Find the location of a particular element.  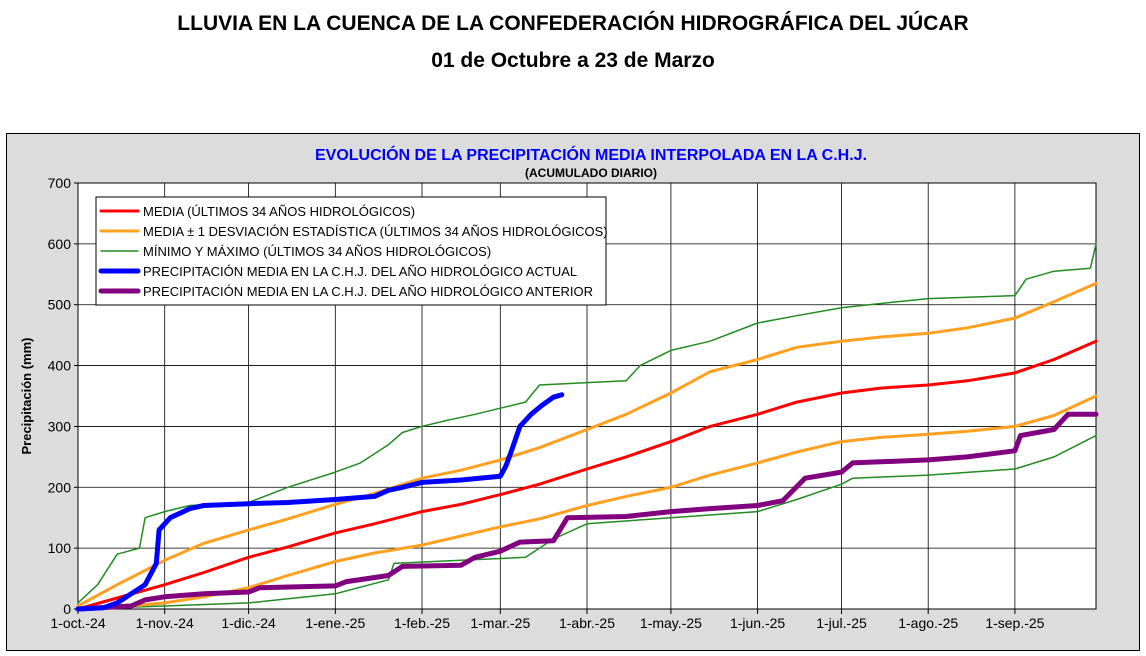

page-subtitle: 01 de Octubre a 23 de Marzo is located at coordinates (573, 60).